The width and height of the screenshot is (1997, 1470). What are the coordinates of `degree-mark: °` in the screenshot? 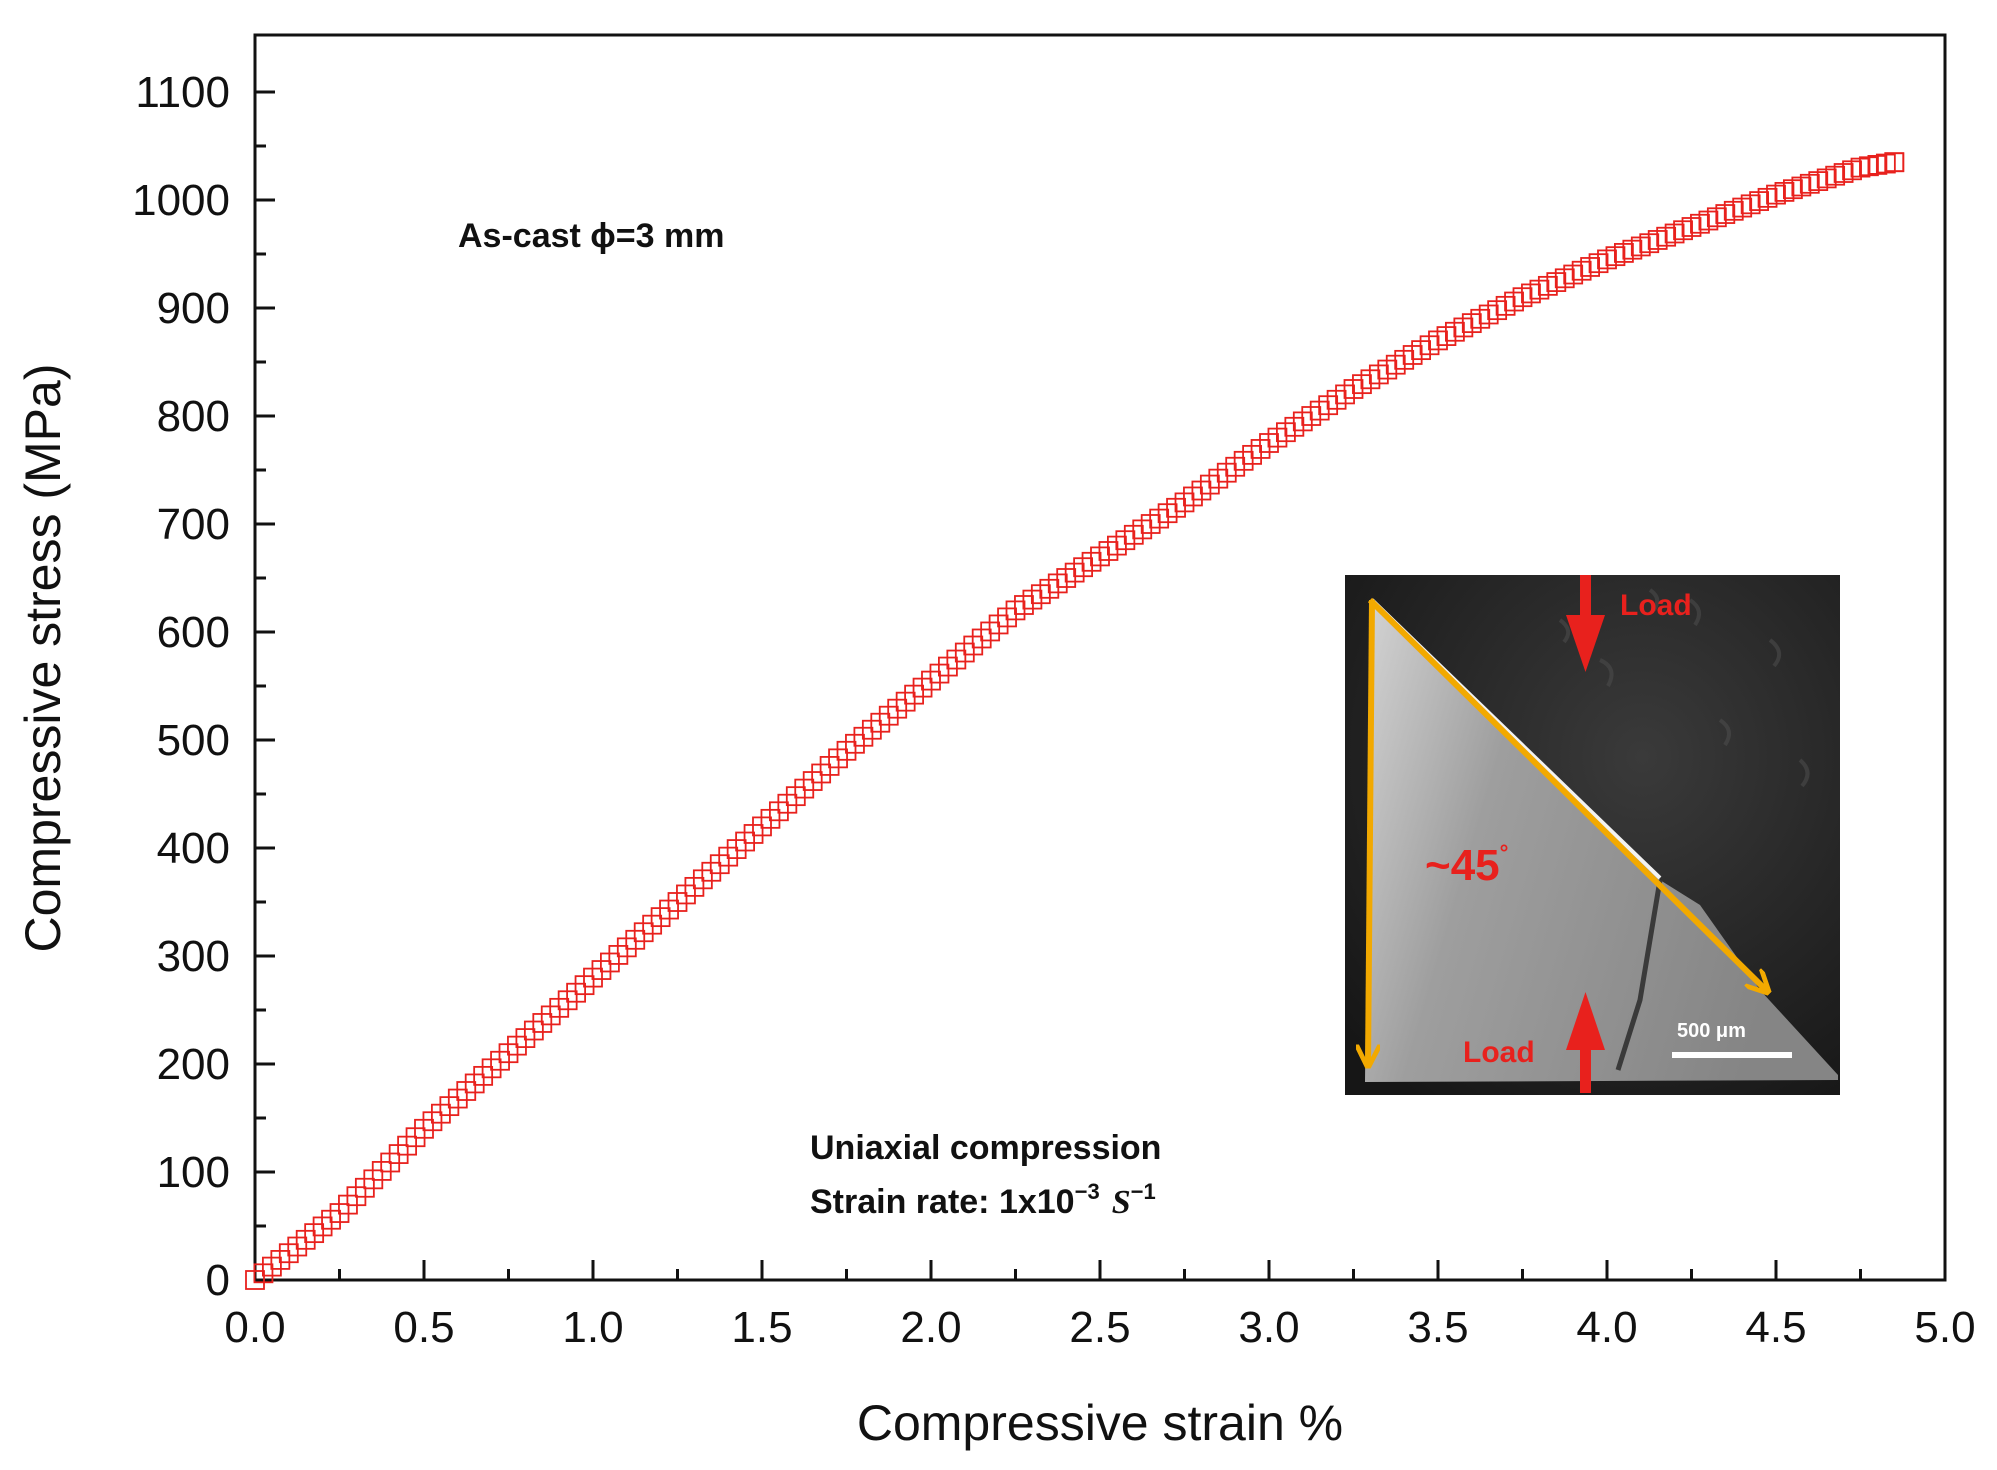 It's located at (1504, 852).